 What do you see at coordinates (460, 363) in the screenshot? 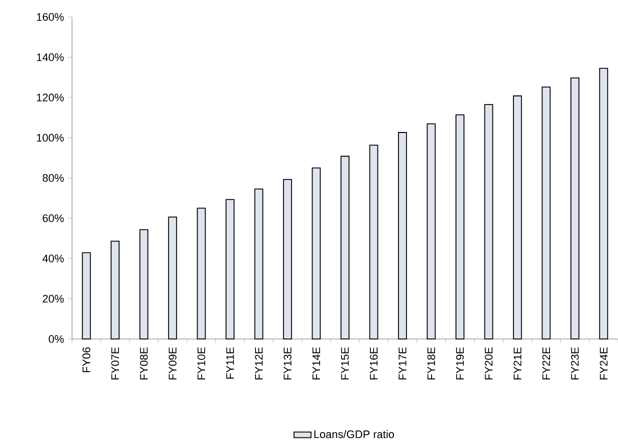
I see `x-tick-label: FY19E` at bounding box center [460, 363].